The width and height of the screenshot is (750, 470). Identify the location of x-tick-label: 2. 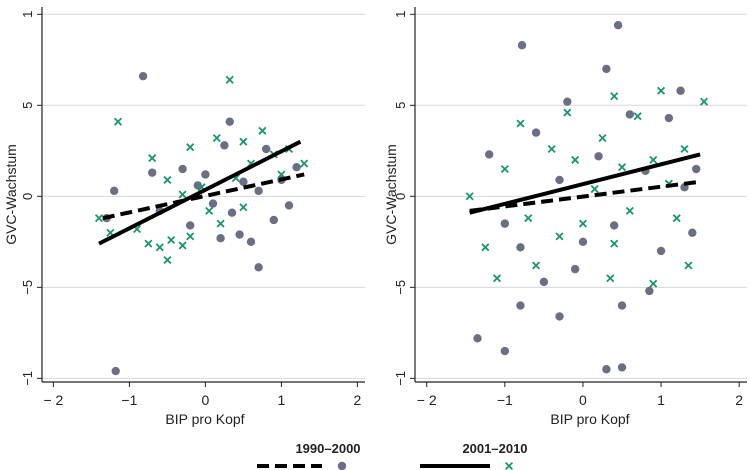
(739, 400).